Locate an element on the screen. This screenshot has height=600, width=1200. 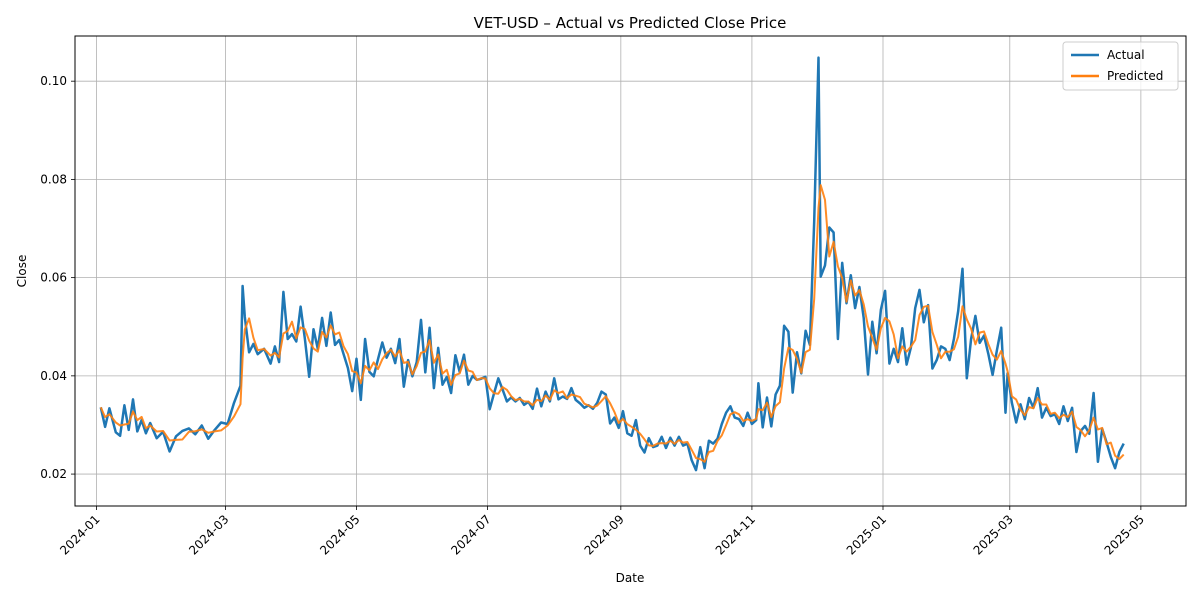
x-tick-label: 2024-01 is located at coordinates (79, 534).